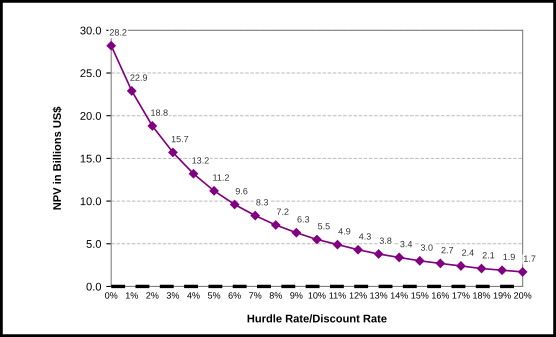  What do you see at coordinates (276, 295) in the screenshot?
I see `x-tick-label: 8%` at bounding box center [276, 295].